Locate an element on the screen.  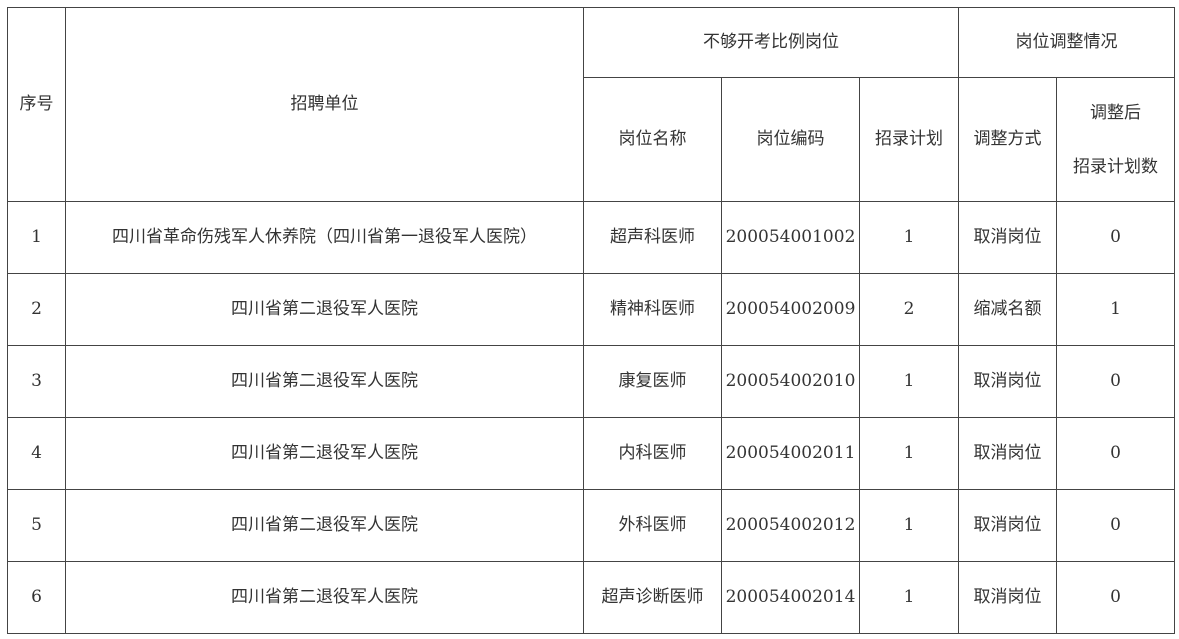
cell-seq: 2 is located at coordinates (36, 309).